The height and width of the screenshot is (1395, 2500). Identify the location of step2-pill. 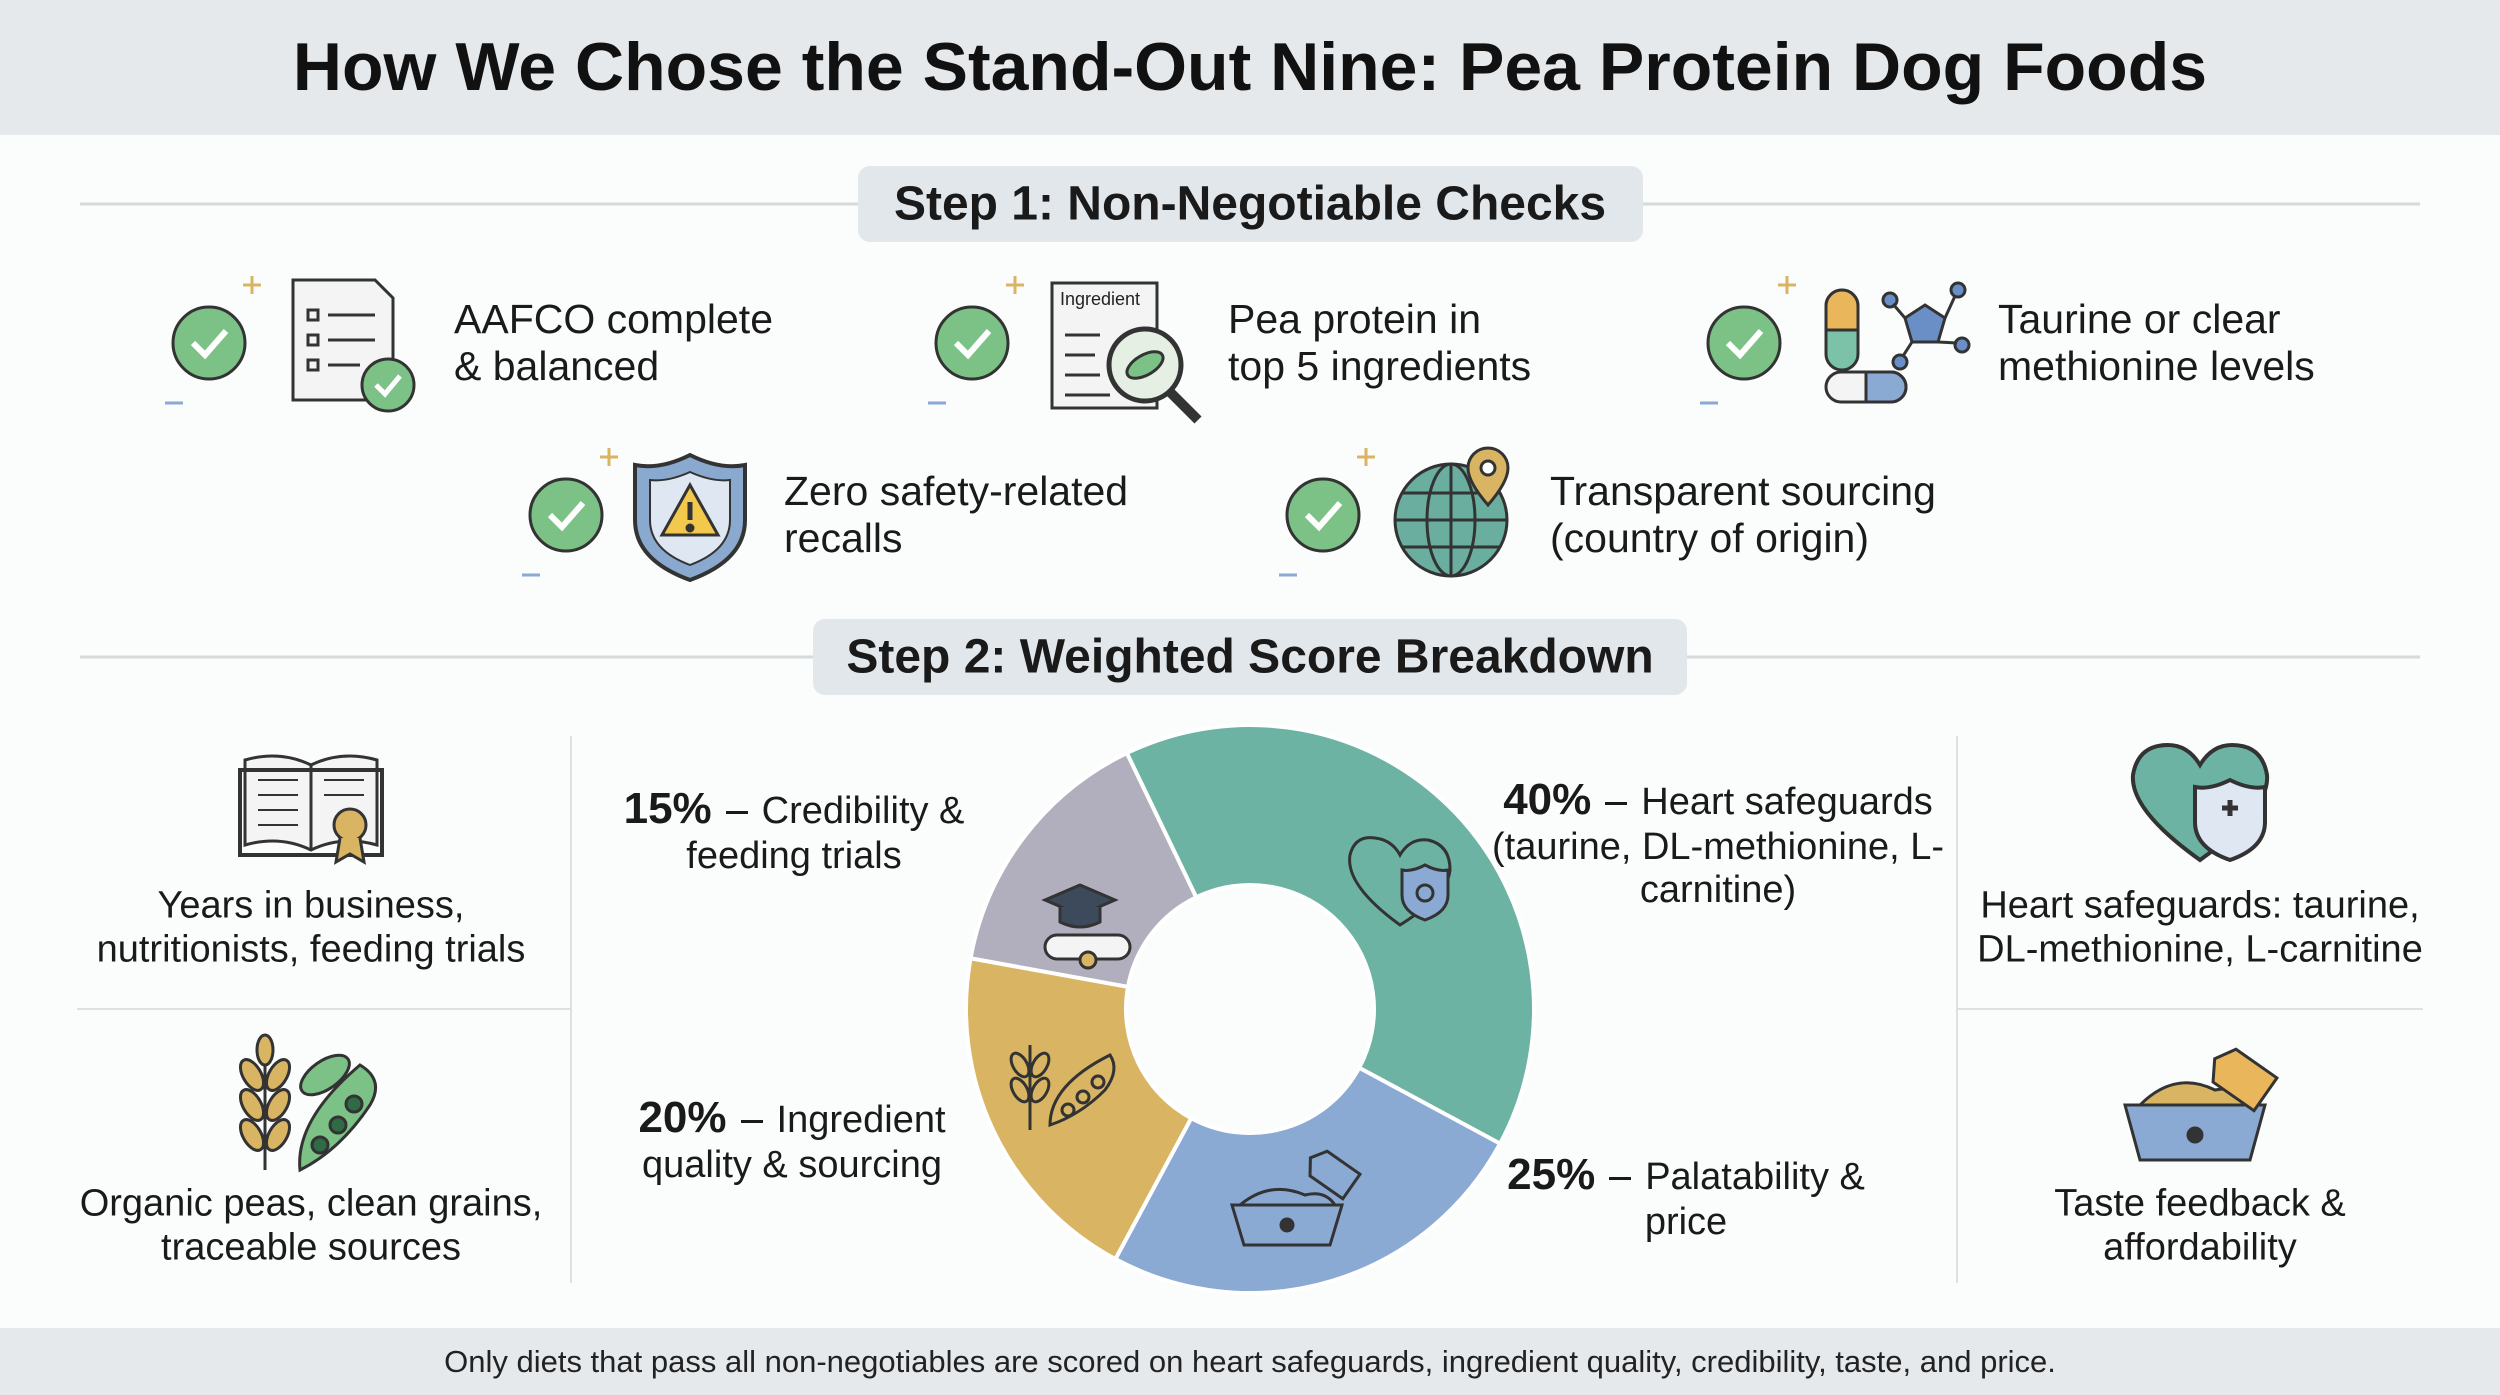
(1250, 657).